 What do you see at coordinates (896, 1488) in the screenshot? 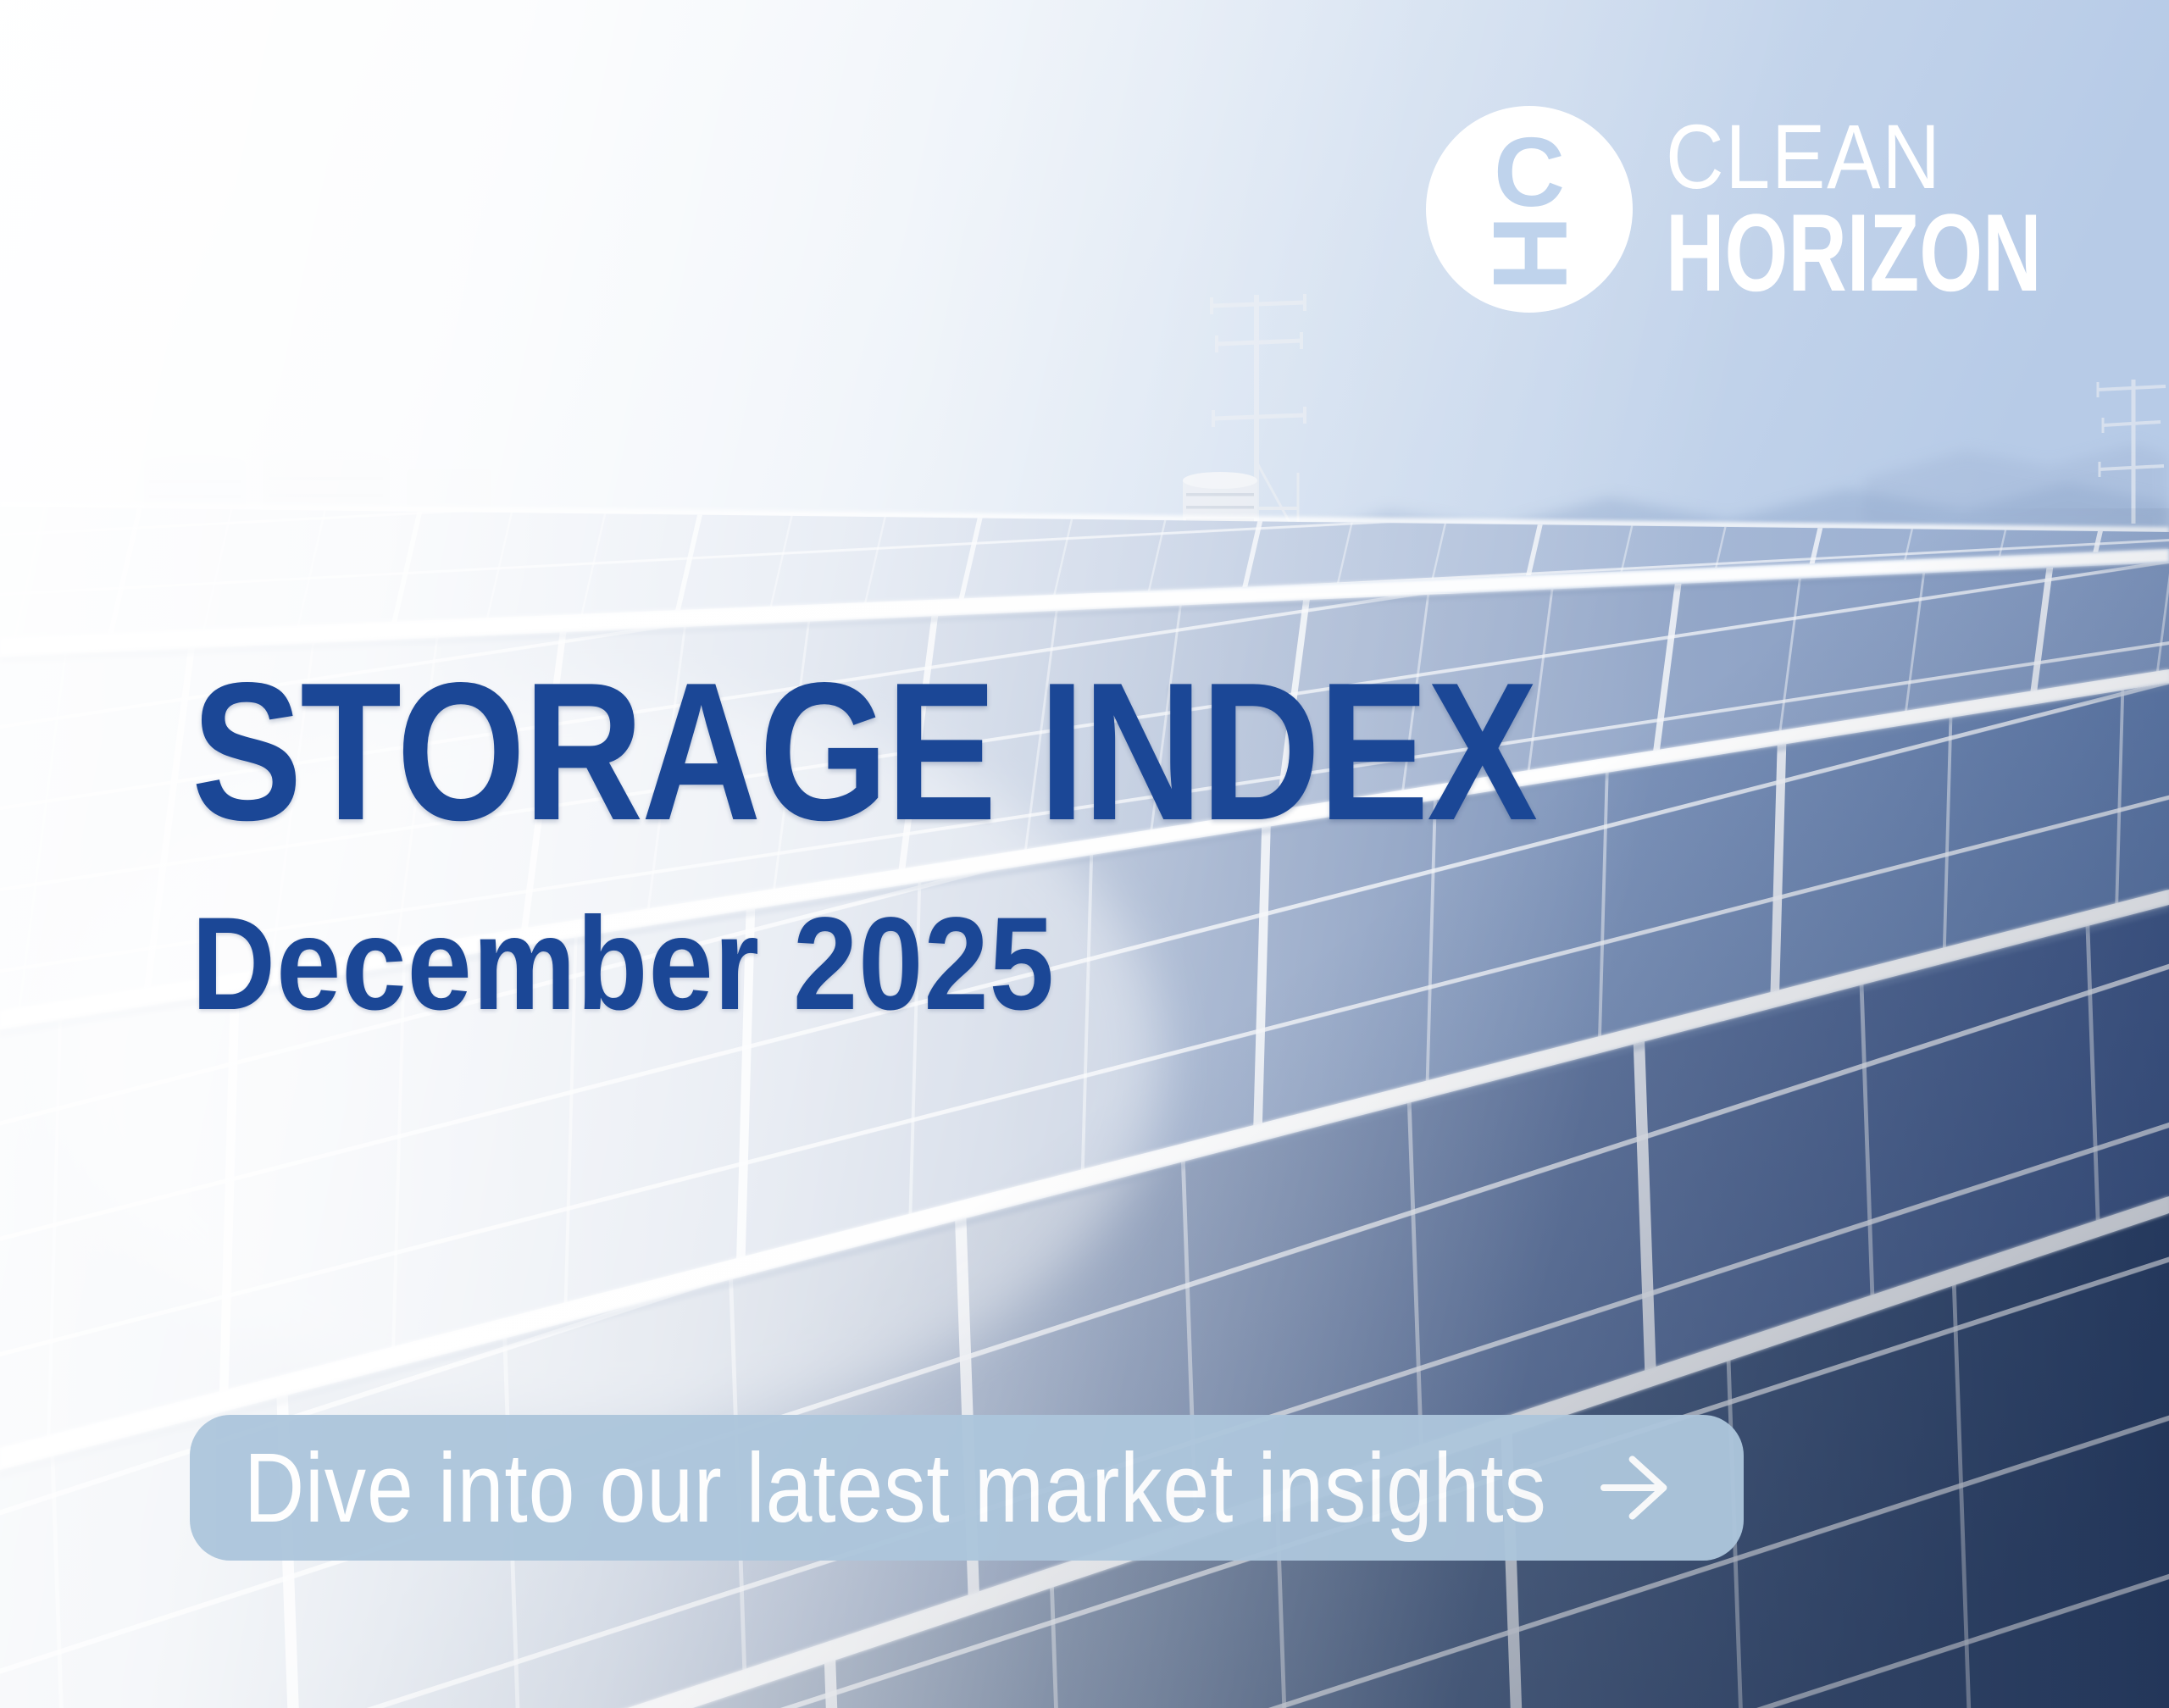
I see `cta-label: Dive into our latest market insights` at bounding box center [896, 1488].